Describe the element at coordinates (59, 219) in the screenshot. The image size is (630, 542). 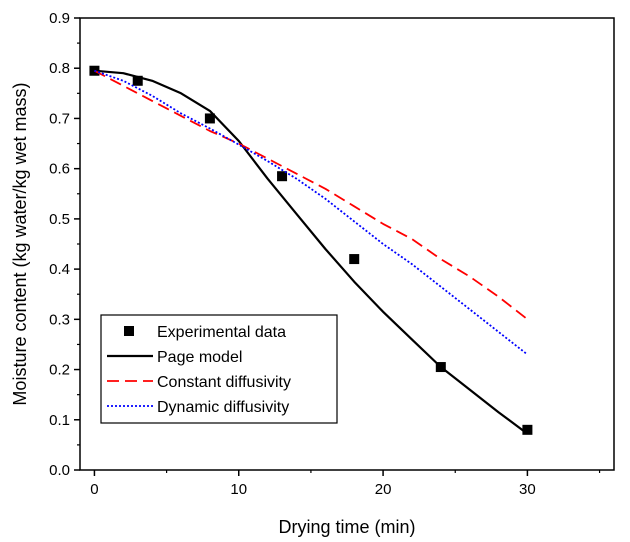
I see `y-tick-label: 0.5` at that location.